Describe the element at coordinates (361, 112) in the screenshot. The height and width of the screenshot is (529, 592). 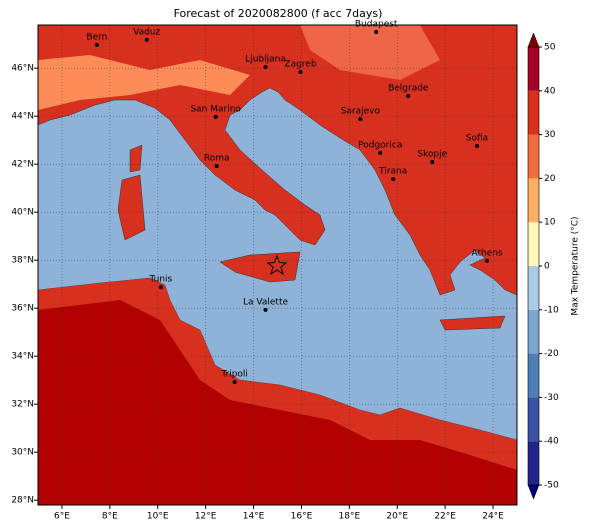
I see `city-label: Sarajevo` at that location.